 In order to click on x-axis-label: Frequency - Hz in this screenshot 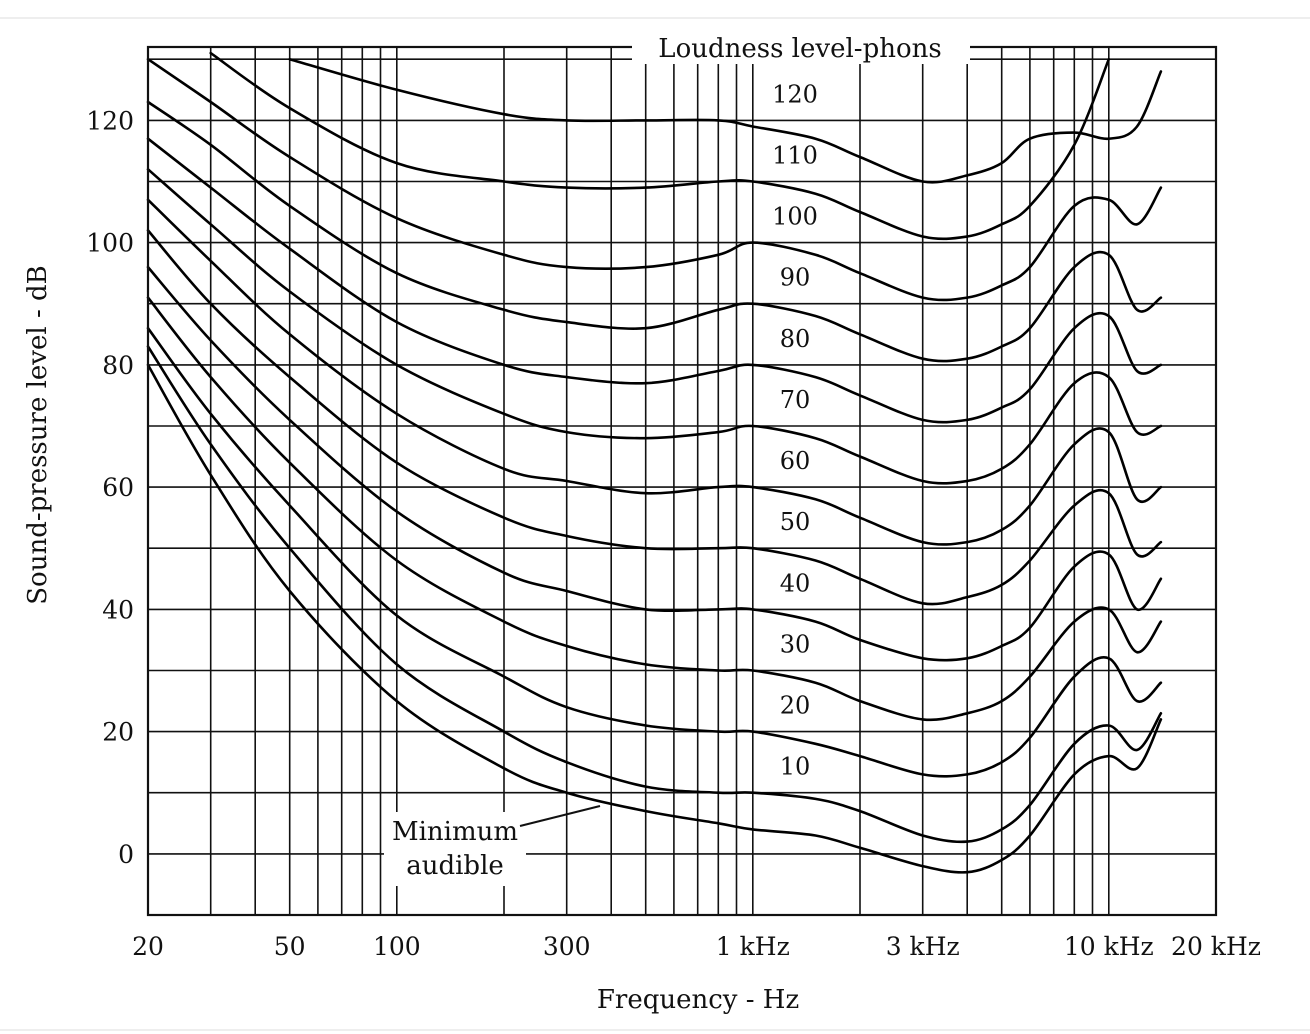, I will do `click(698, 1000)`.